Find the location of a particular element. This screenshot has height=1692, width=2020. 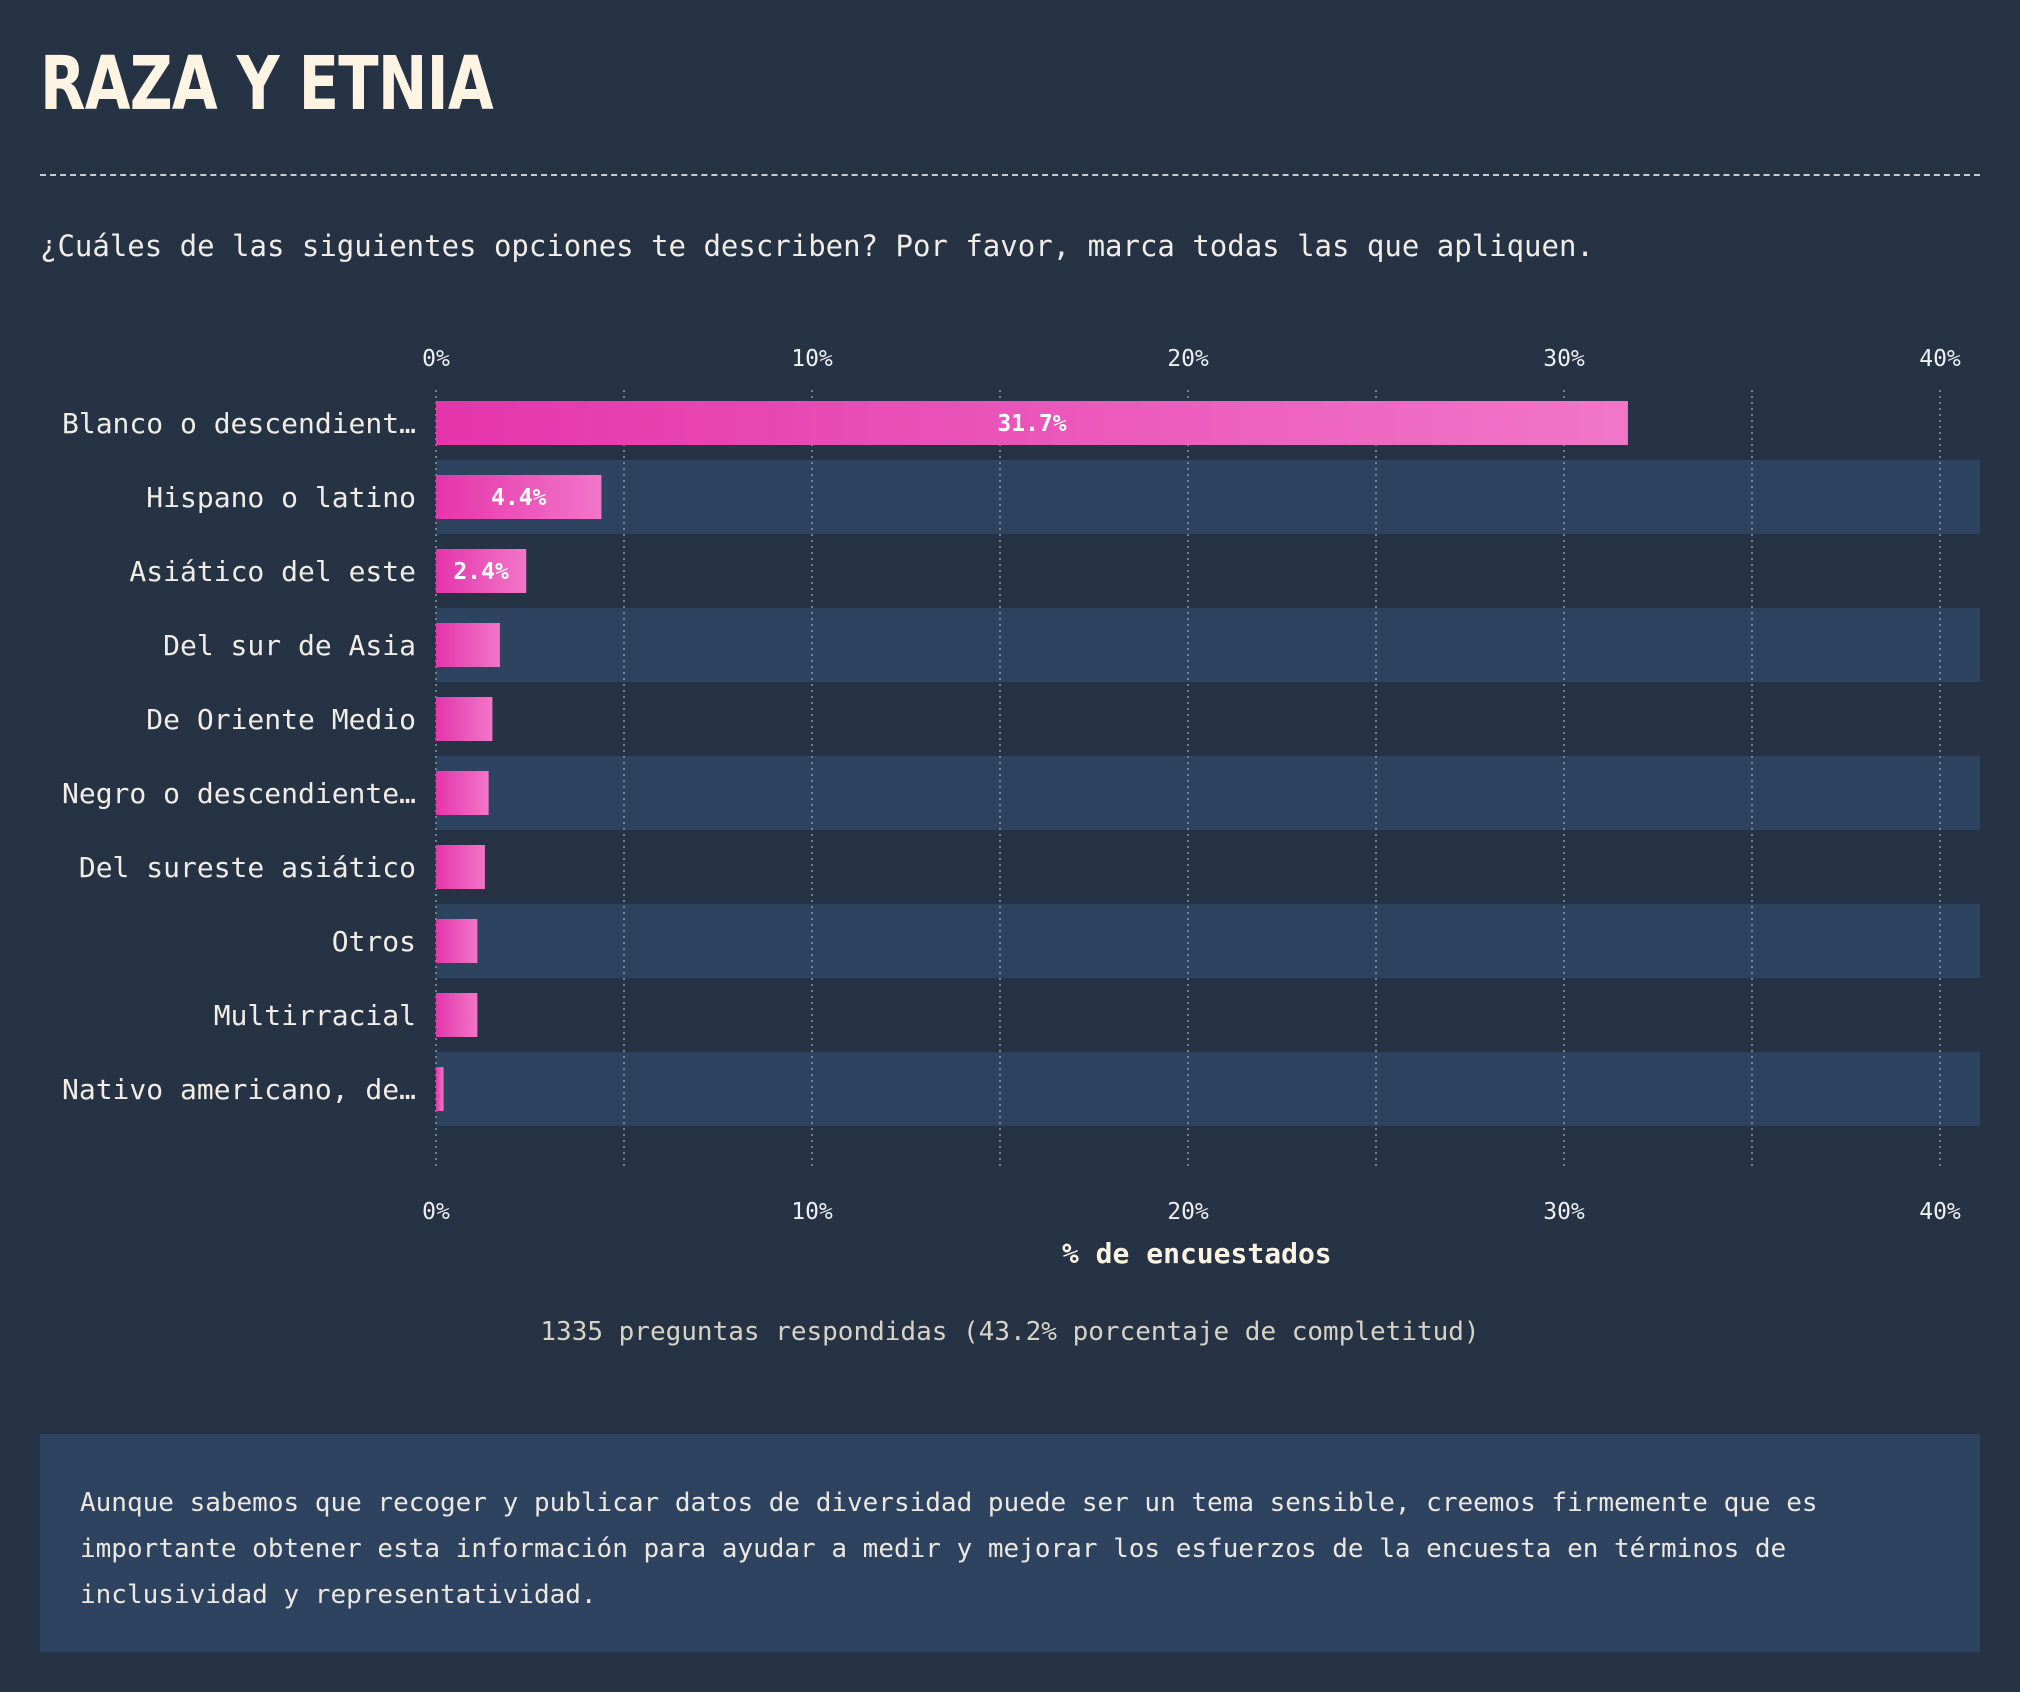

x-tick-label-bottom: 0% is located at coordinates (436, 1212).